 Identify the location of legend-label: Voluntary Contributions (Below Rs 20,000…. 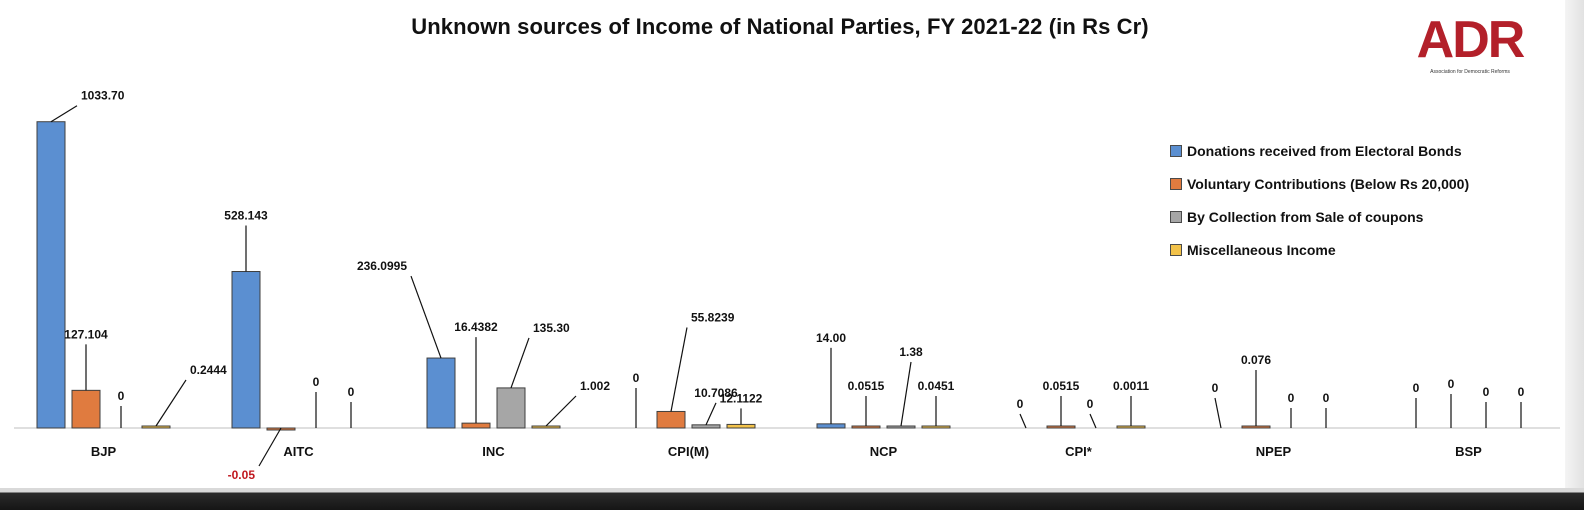
(1328, 183).